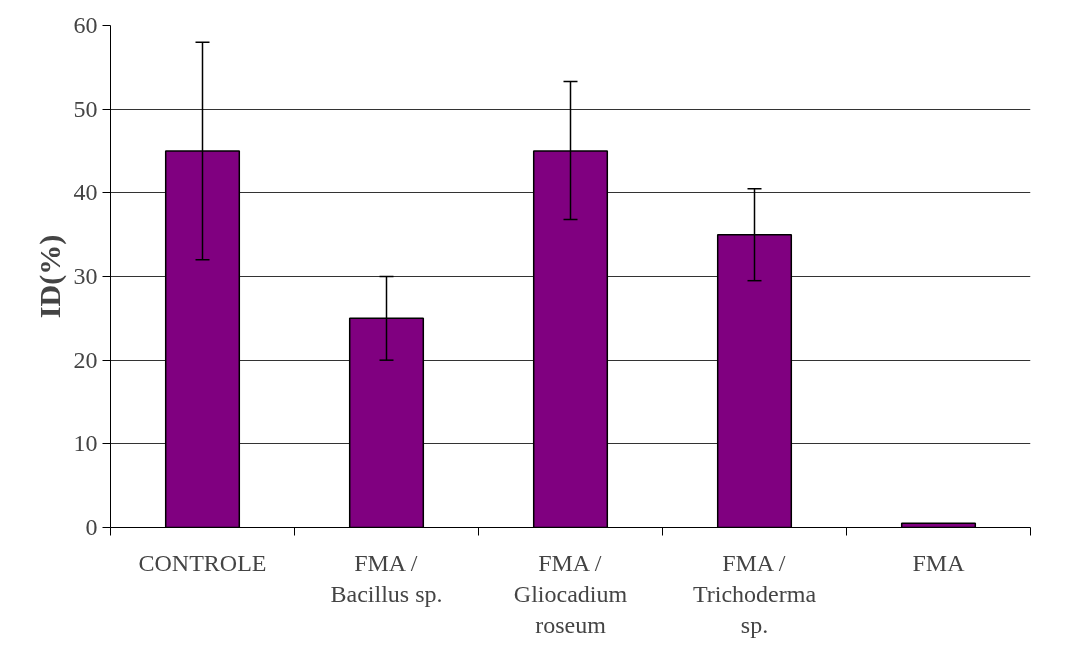  I want to click on y-tick-label: 30, so click(85, 276).